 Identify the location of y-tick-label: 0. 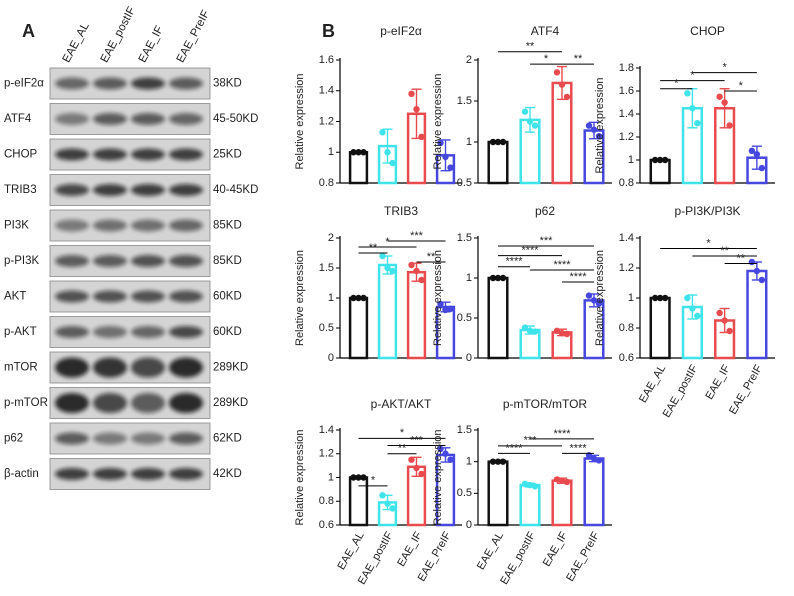
(469, 358).